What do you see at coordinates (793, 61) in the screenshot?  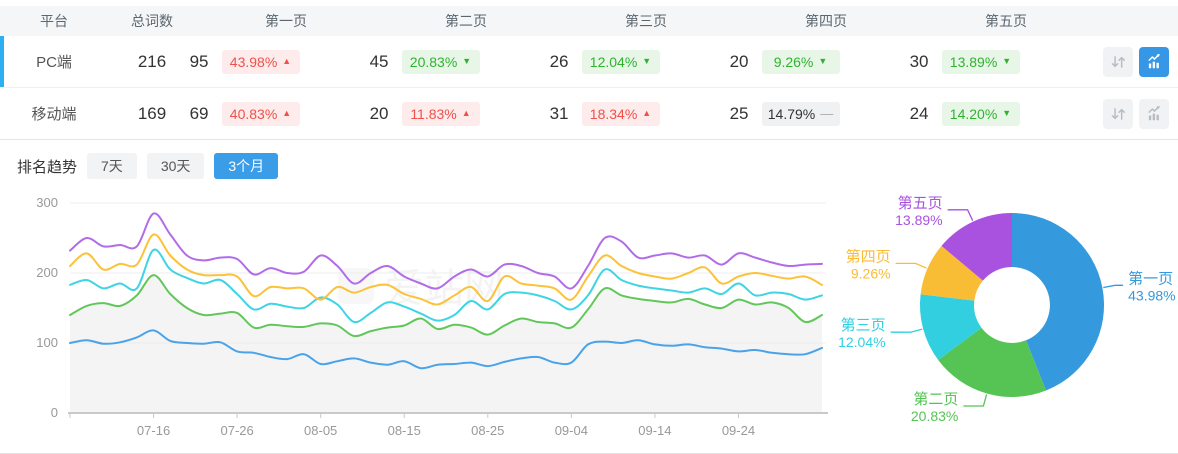 I see `change-percent: 9.26%` at bounding box center [793, 61].